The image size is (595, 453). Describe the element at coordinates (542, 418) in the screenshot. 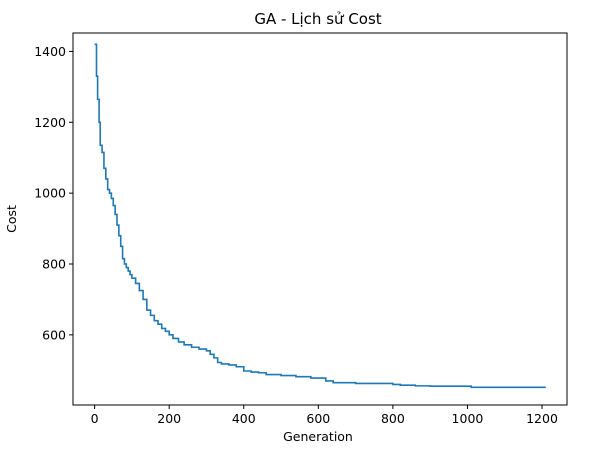

I see `x-tick-label: 1200` at that location.